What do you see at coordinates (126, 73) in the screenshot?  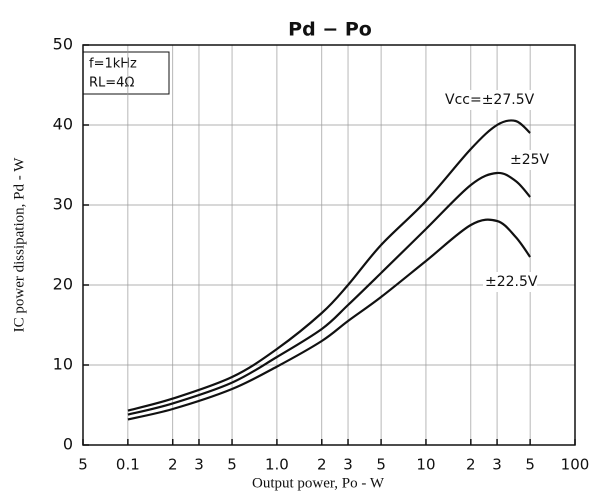 I see `annotation-box` at bounding box center [126, 73].